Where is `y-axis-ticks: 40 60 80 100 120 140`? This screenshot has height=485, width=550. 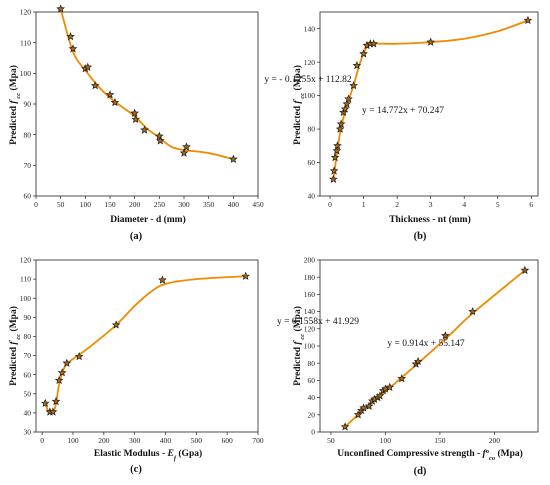
y-axis-ticks: 40 60 80 100 120 140 is located at coordinates (312, 112).